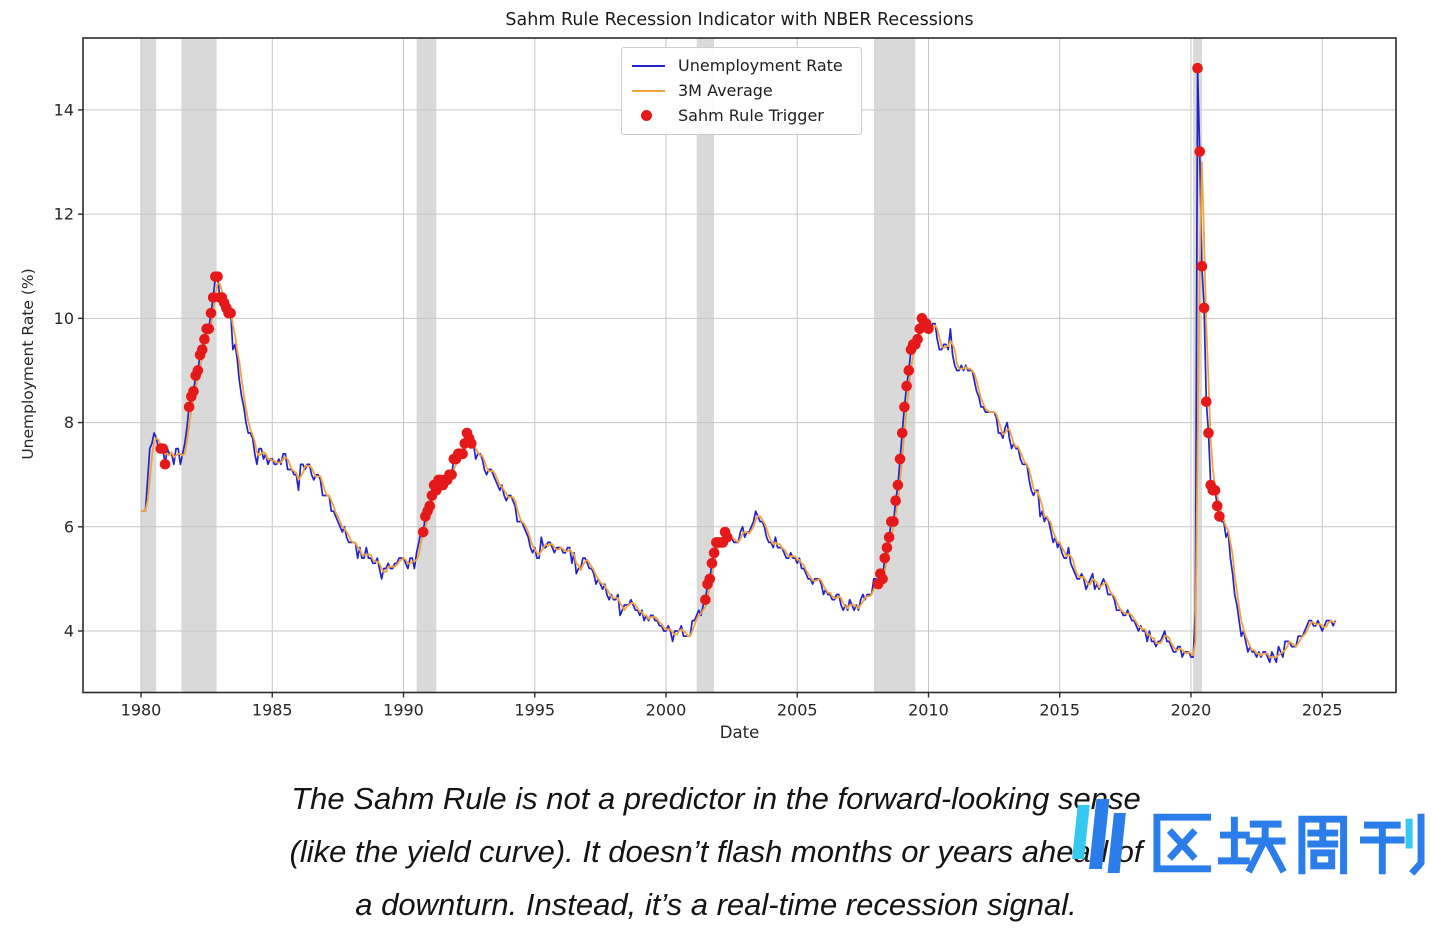  Describe the element at coordinates (64, 109) in the screenshot. I see `y-tick-label: 14` at that location.